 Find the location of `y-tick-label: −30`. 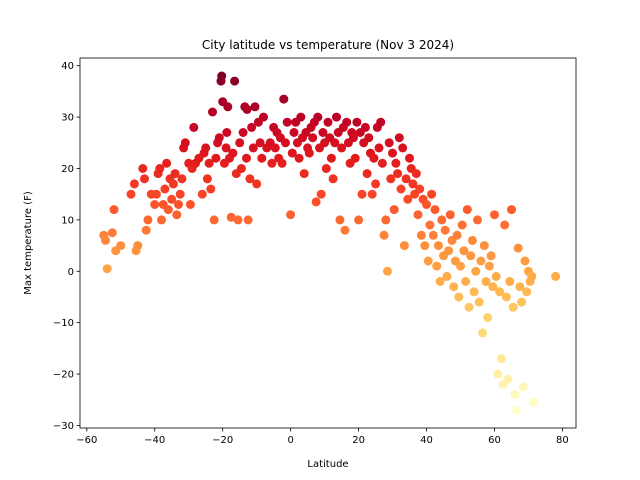

y-tick-label: −30 is located at coordinates (63, 426).